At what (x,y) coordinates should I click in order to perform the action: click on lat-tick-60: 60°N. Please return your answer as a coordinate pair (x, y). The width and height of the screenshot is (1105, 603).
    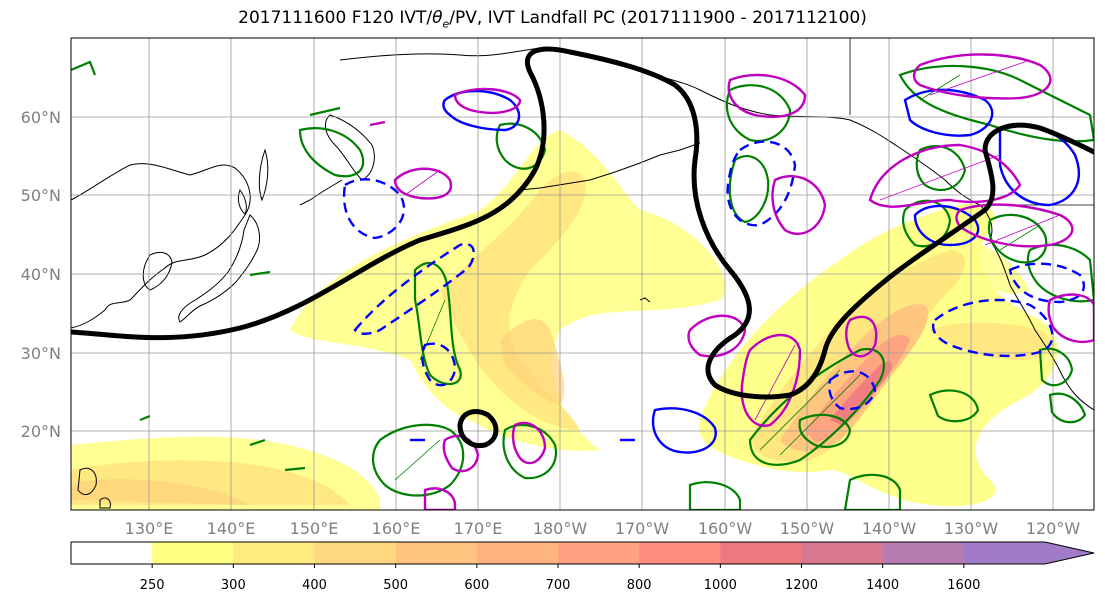
    Looking at the image, I should click on (41, 117).